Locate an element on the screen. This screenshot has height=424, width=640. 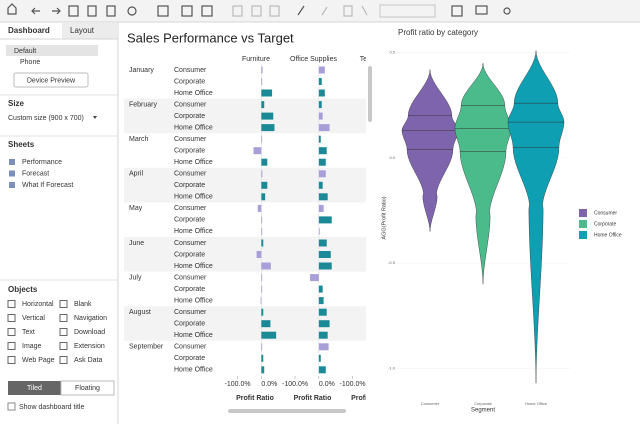
h-scrollbar is located at coordinates (287, 411).